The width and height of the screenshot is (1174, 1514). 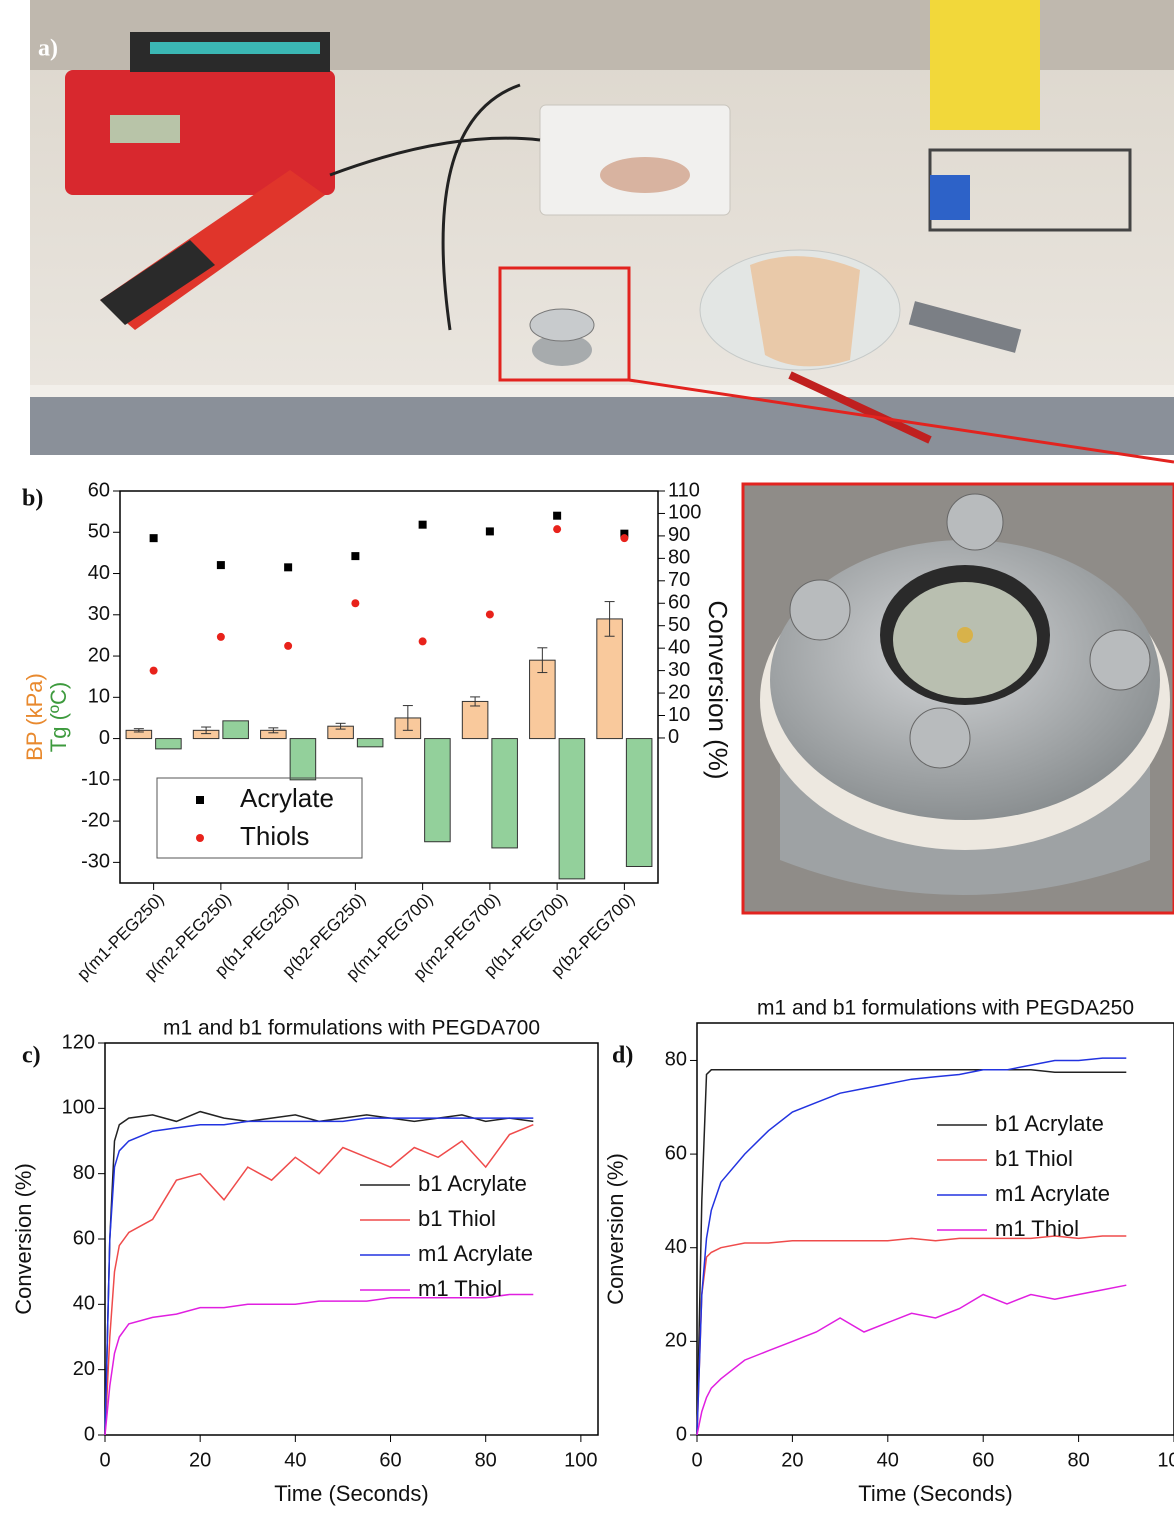 What do you see at coordinates (95, 820) in the screenshot?
I see `y-tick-label: -20` at bounding box center [95, 820].